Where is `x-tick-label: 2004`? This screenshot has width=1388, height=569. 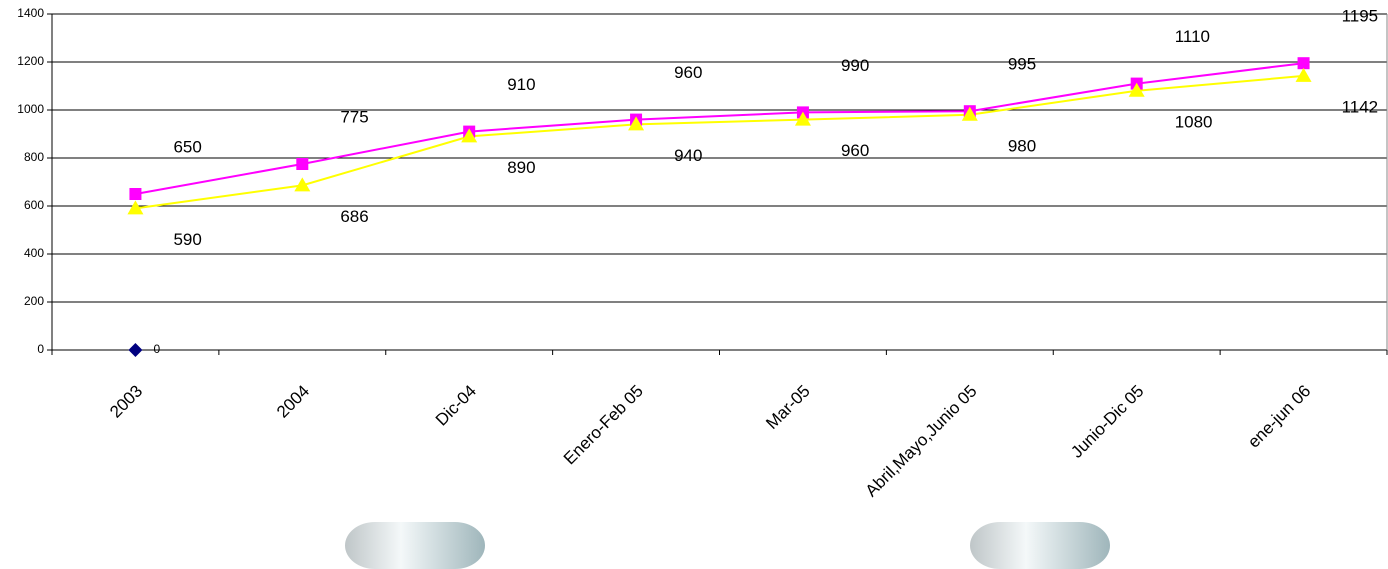
x-tick-label: 2004 is located at coordinates (293, 401).